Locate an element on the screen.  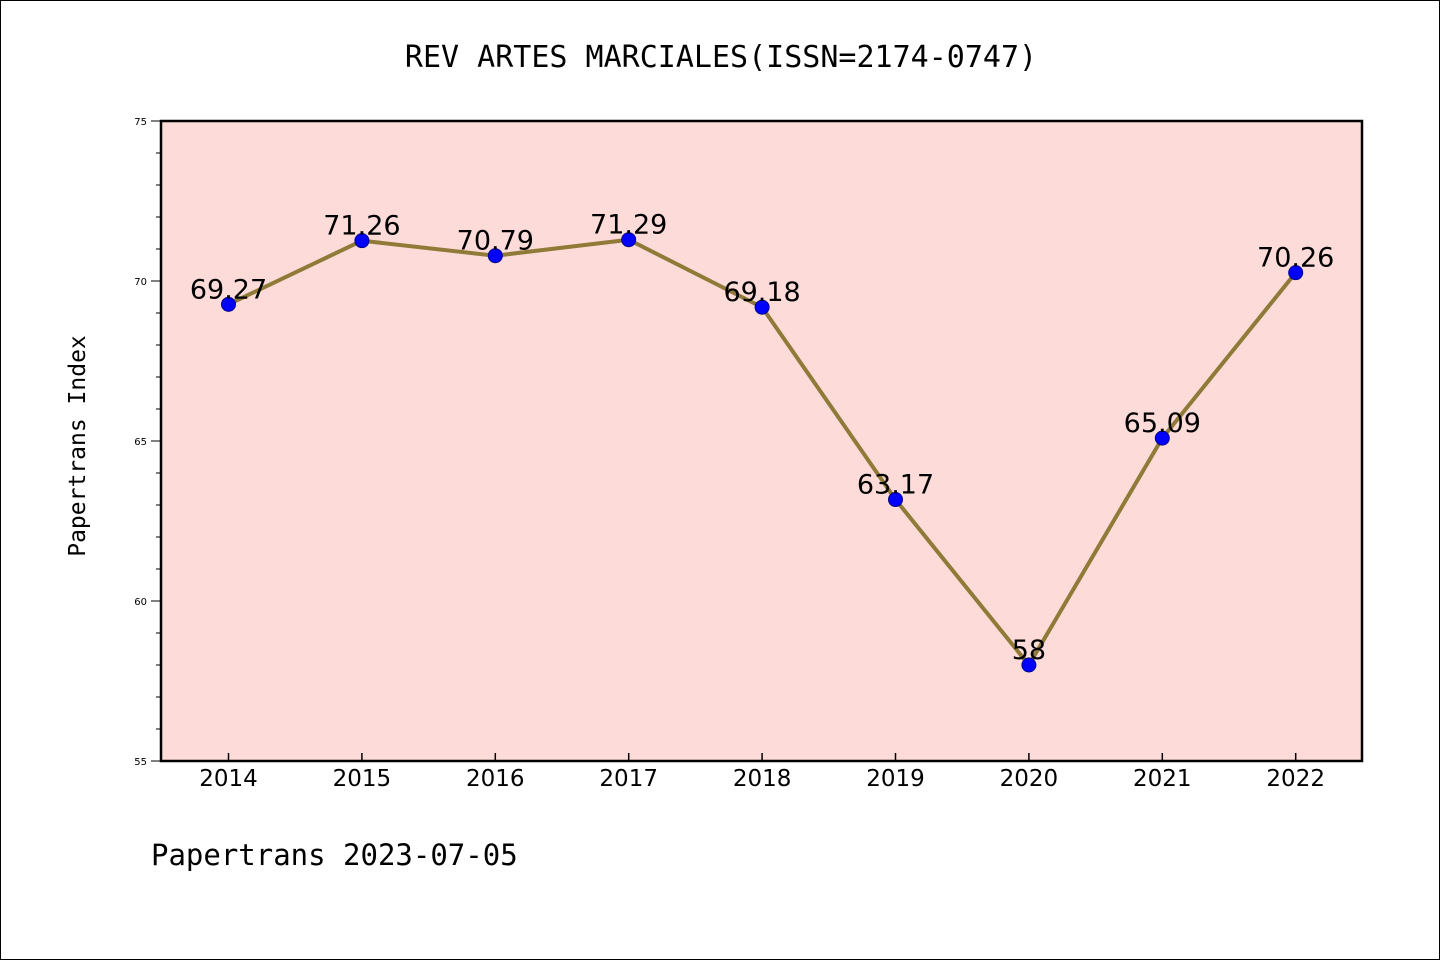
x-tick-label: 2017 is located at coordinates (628, 779).